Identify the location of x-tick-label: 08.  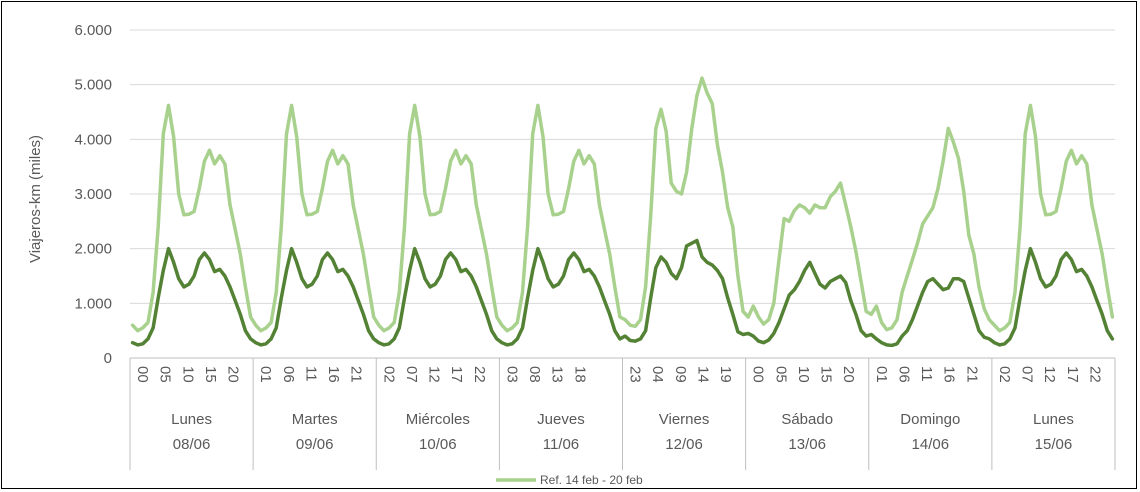
(534, 374).